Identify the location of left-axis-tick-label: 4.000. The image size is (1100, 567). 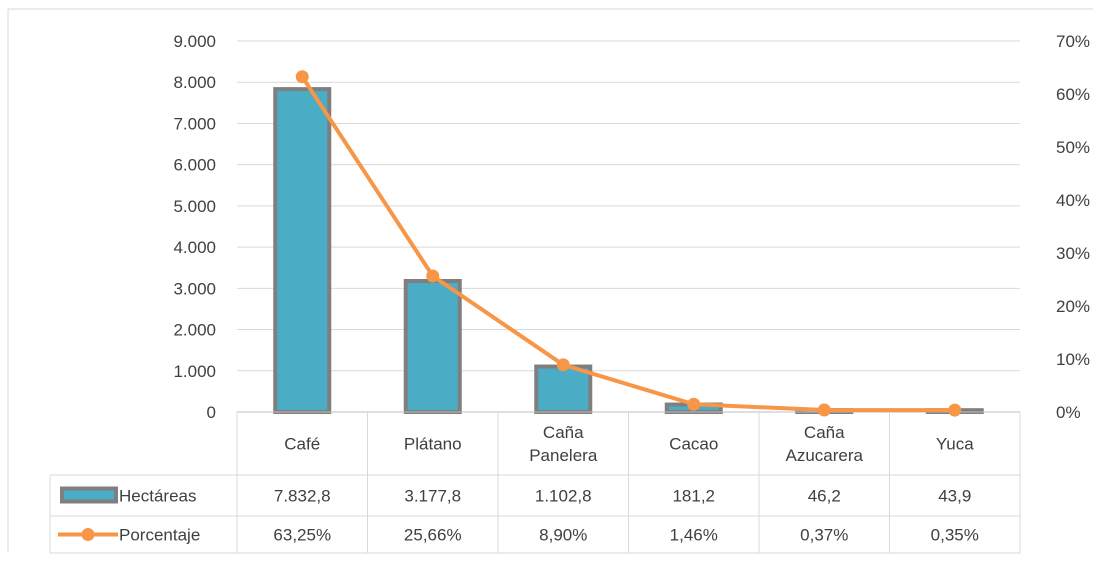
(194, 247).